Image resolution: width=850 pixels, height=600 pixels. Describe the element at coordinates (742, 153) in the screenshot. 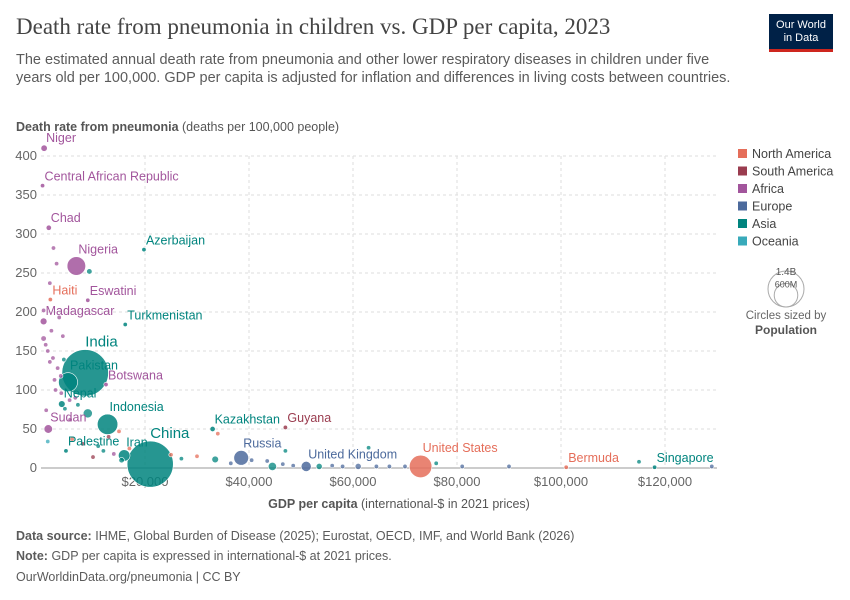

I see `legend-swatch` at that location.